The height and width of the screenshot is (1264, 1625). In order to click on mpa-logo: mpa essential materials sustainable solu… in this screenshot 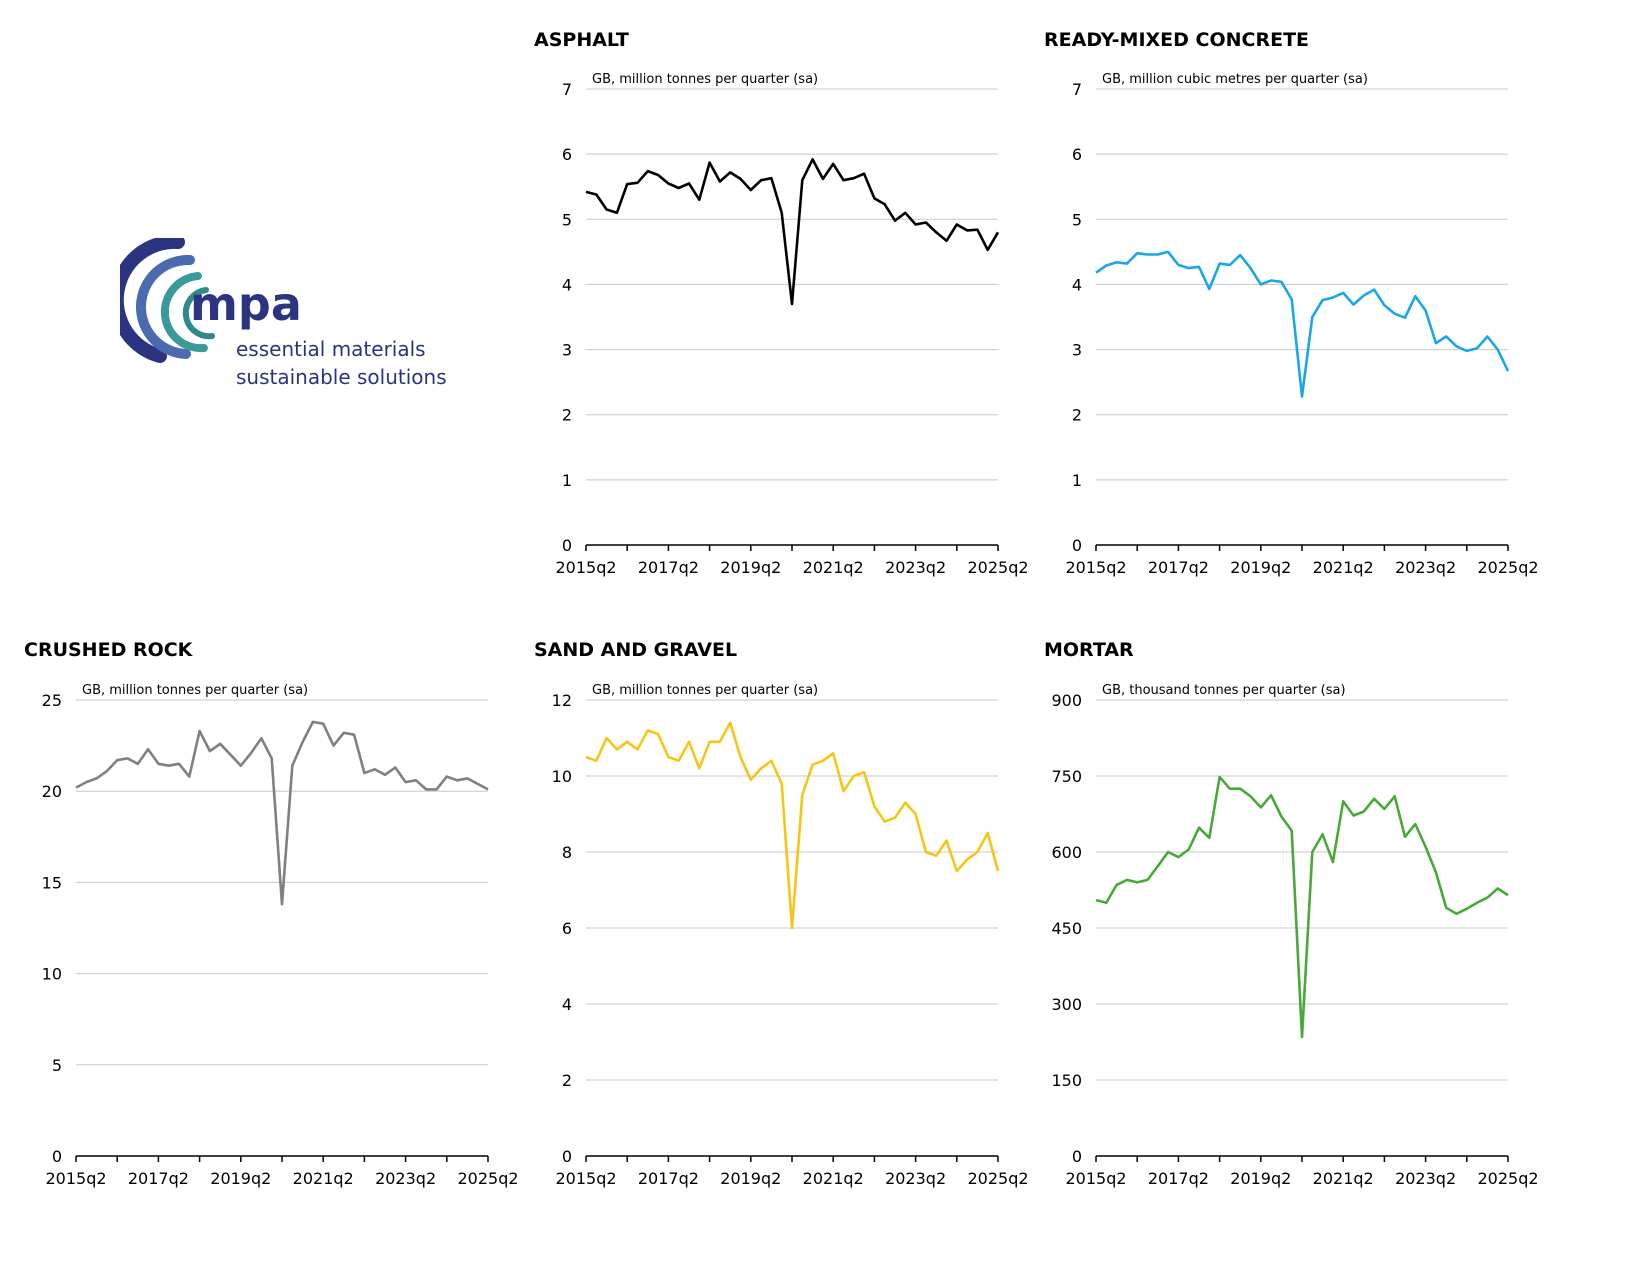, I will do `click(284, 321)`.